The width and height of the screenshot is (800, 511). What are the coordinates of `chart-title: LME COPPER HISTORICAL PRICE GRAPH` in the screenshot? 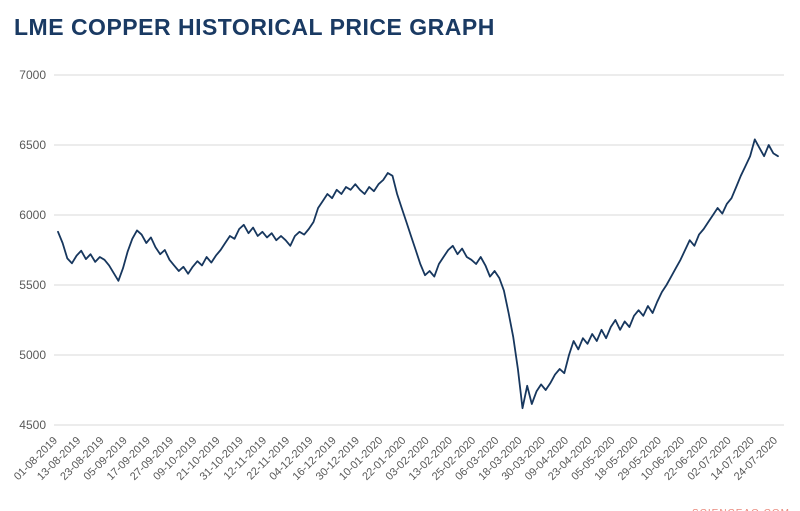 It's located at (254, 27).